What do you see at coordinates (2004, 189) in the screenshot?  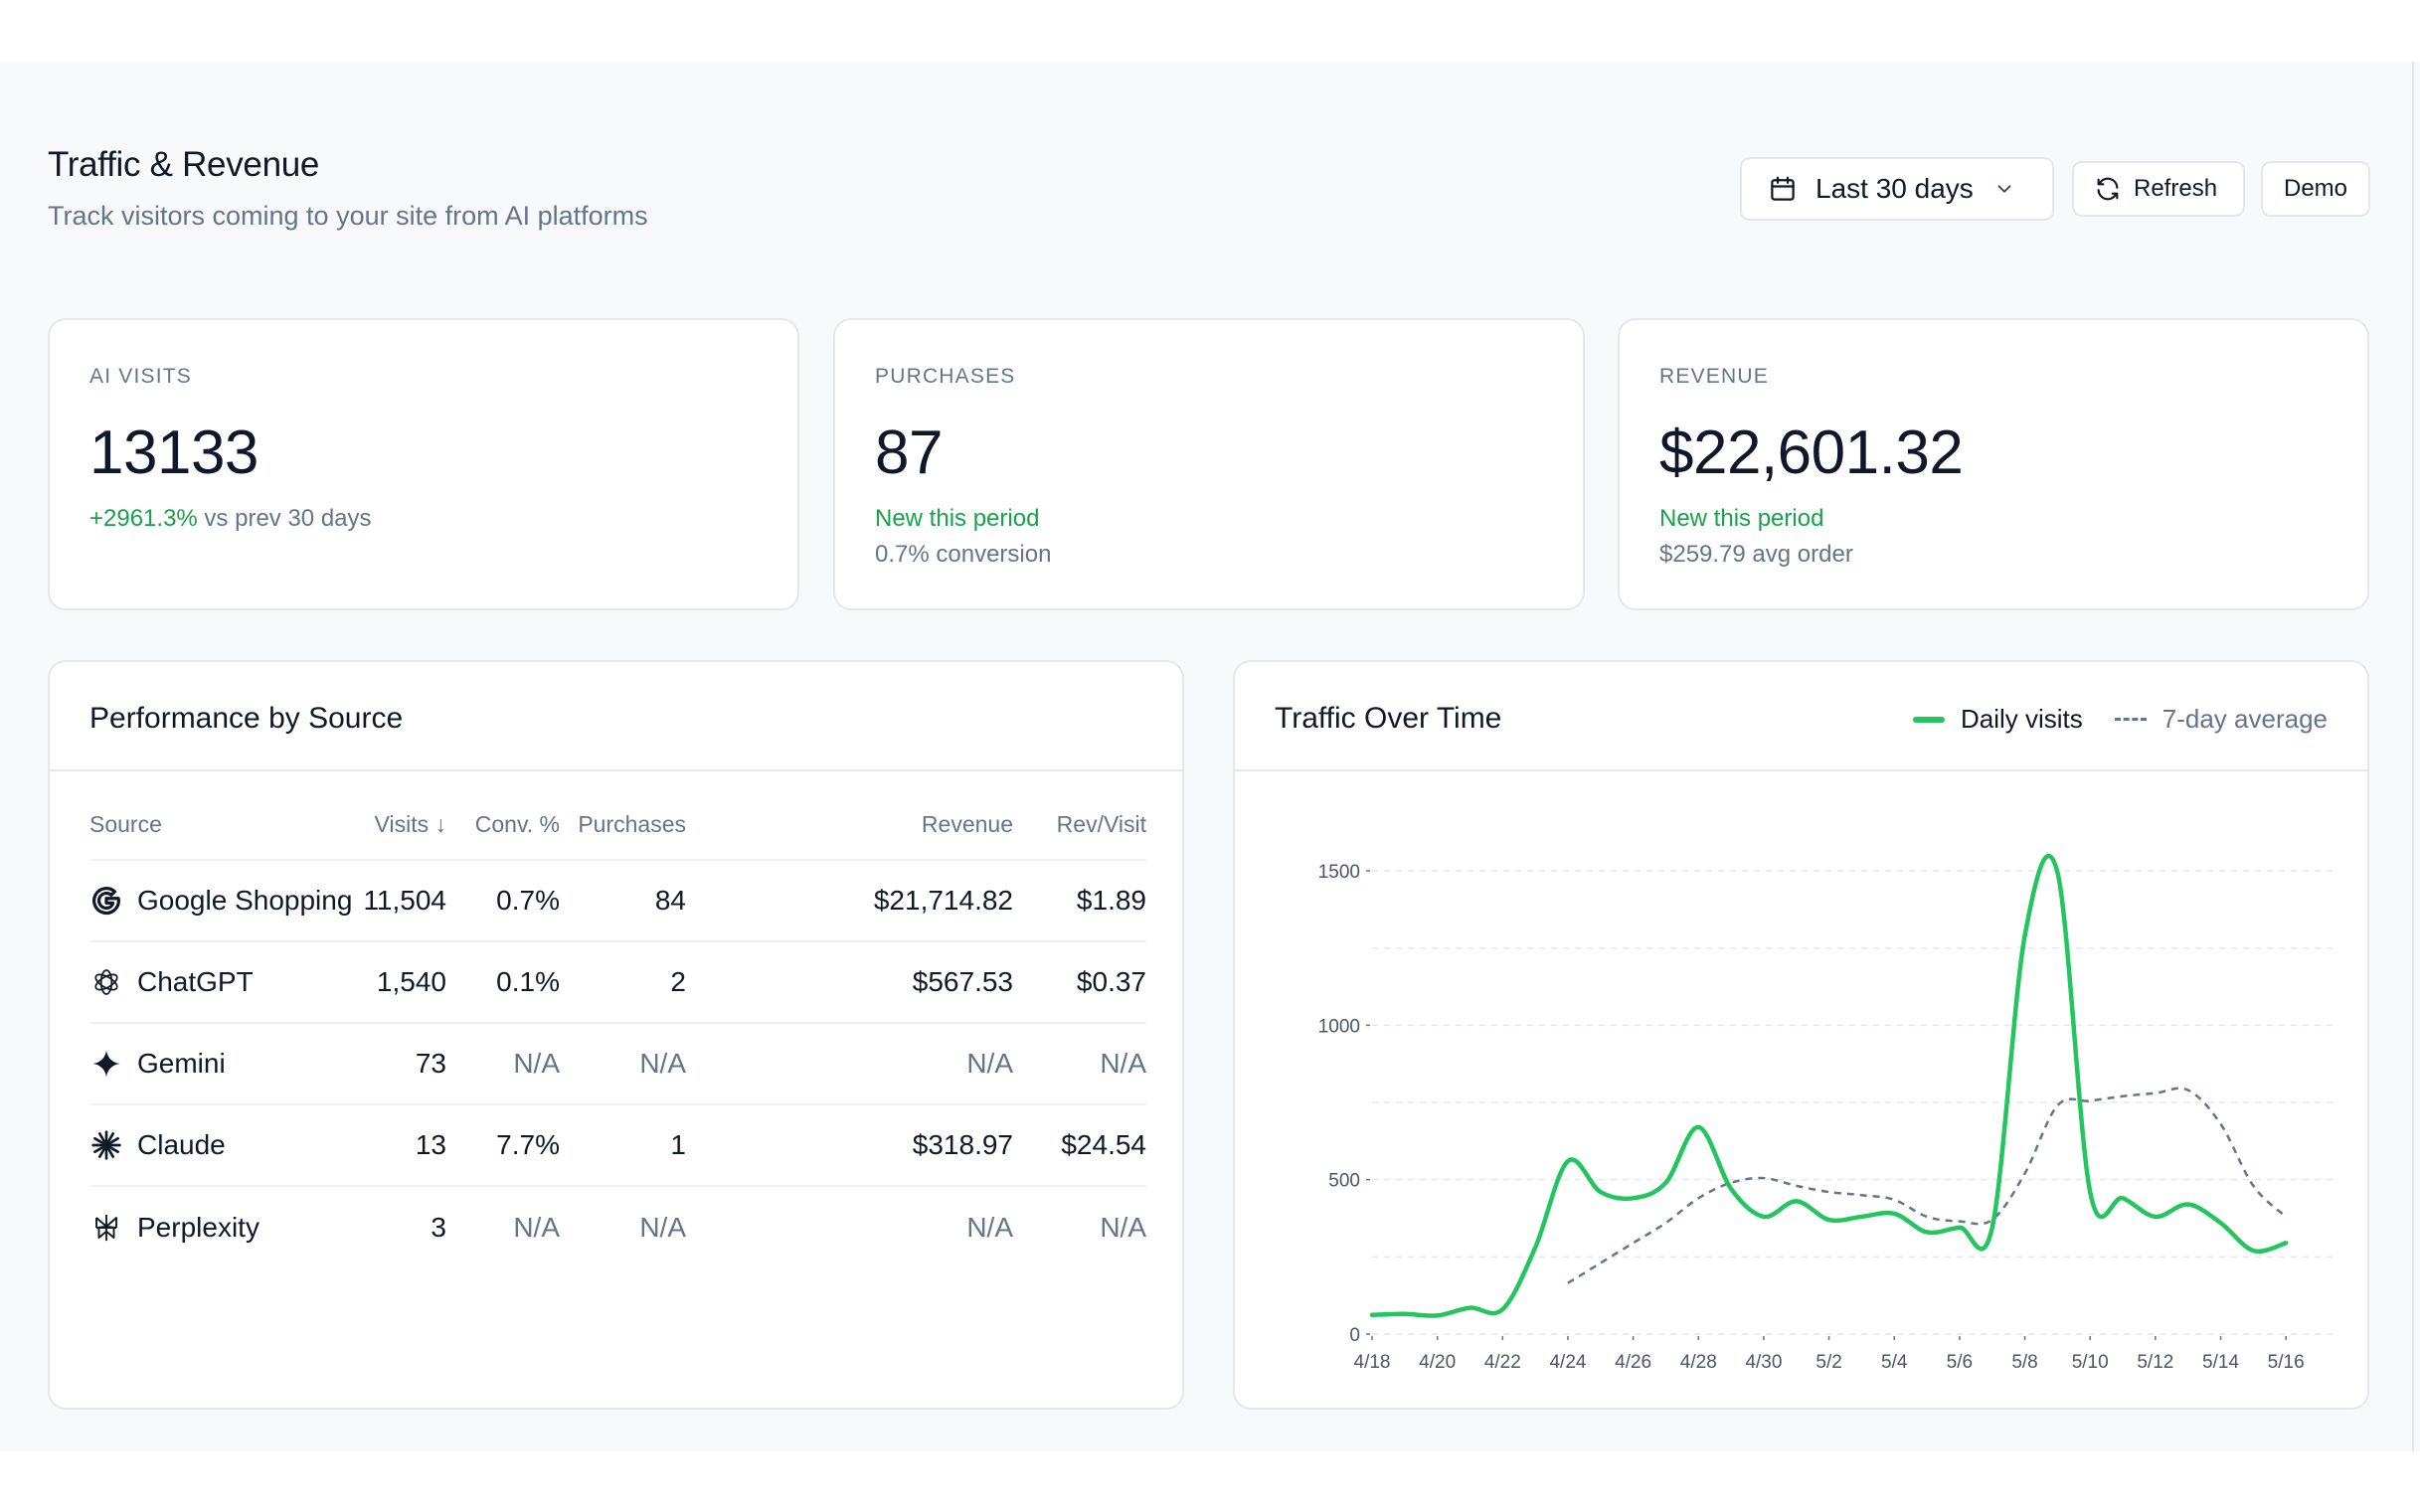 I see `chevron-down-icon` at bounding box center [2004, 189].